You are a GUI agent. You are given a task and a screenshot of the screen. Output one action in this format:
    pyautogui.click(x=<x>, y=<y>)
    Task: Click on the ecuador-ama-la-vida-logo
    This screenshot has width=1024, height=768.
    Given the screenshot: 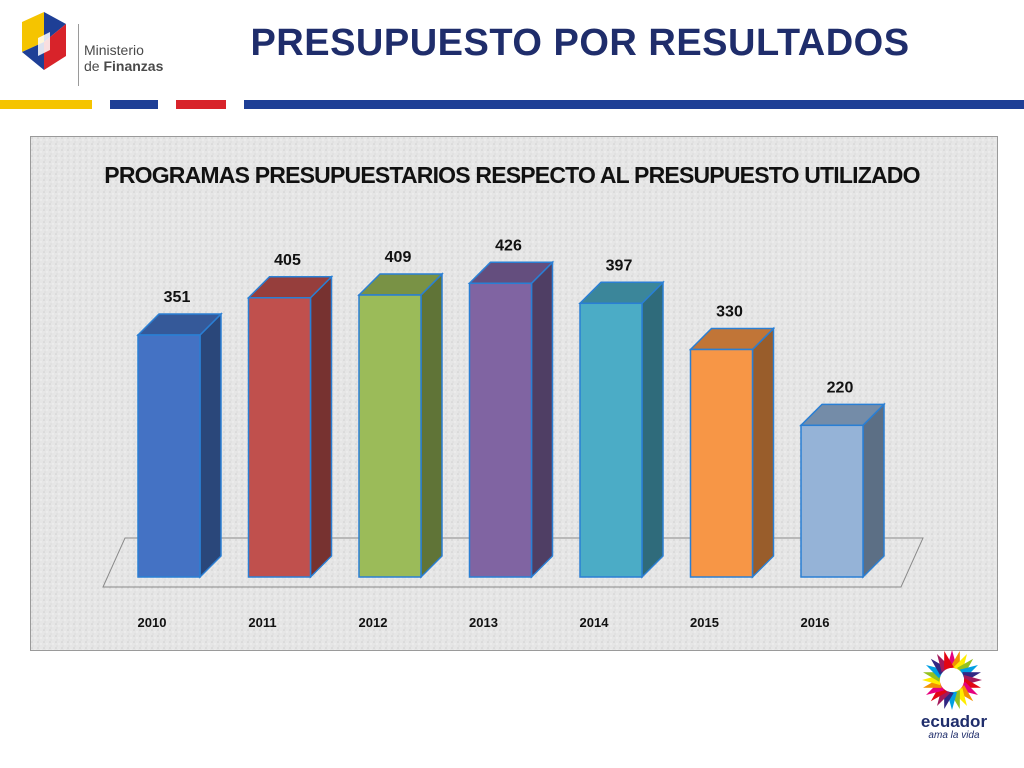 What is the action you would take?
    pyautogui.click(x=952, y=698)
    